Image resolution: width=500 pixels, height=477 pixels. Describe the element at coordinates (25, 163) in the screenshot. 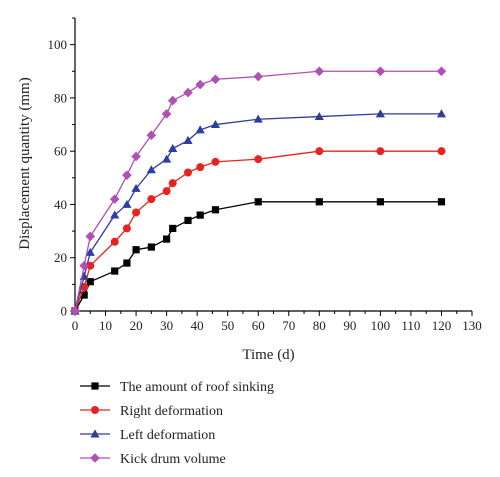

I see `y-axis-title: Displacement quantity (mm)` at that location.